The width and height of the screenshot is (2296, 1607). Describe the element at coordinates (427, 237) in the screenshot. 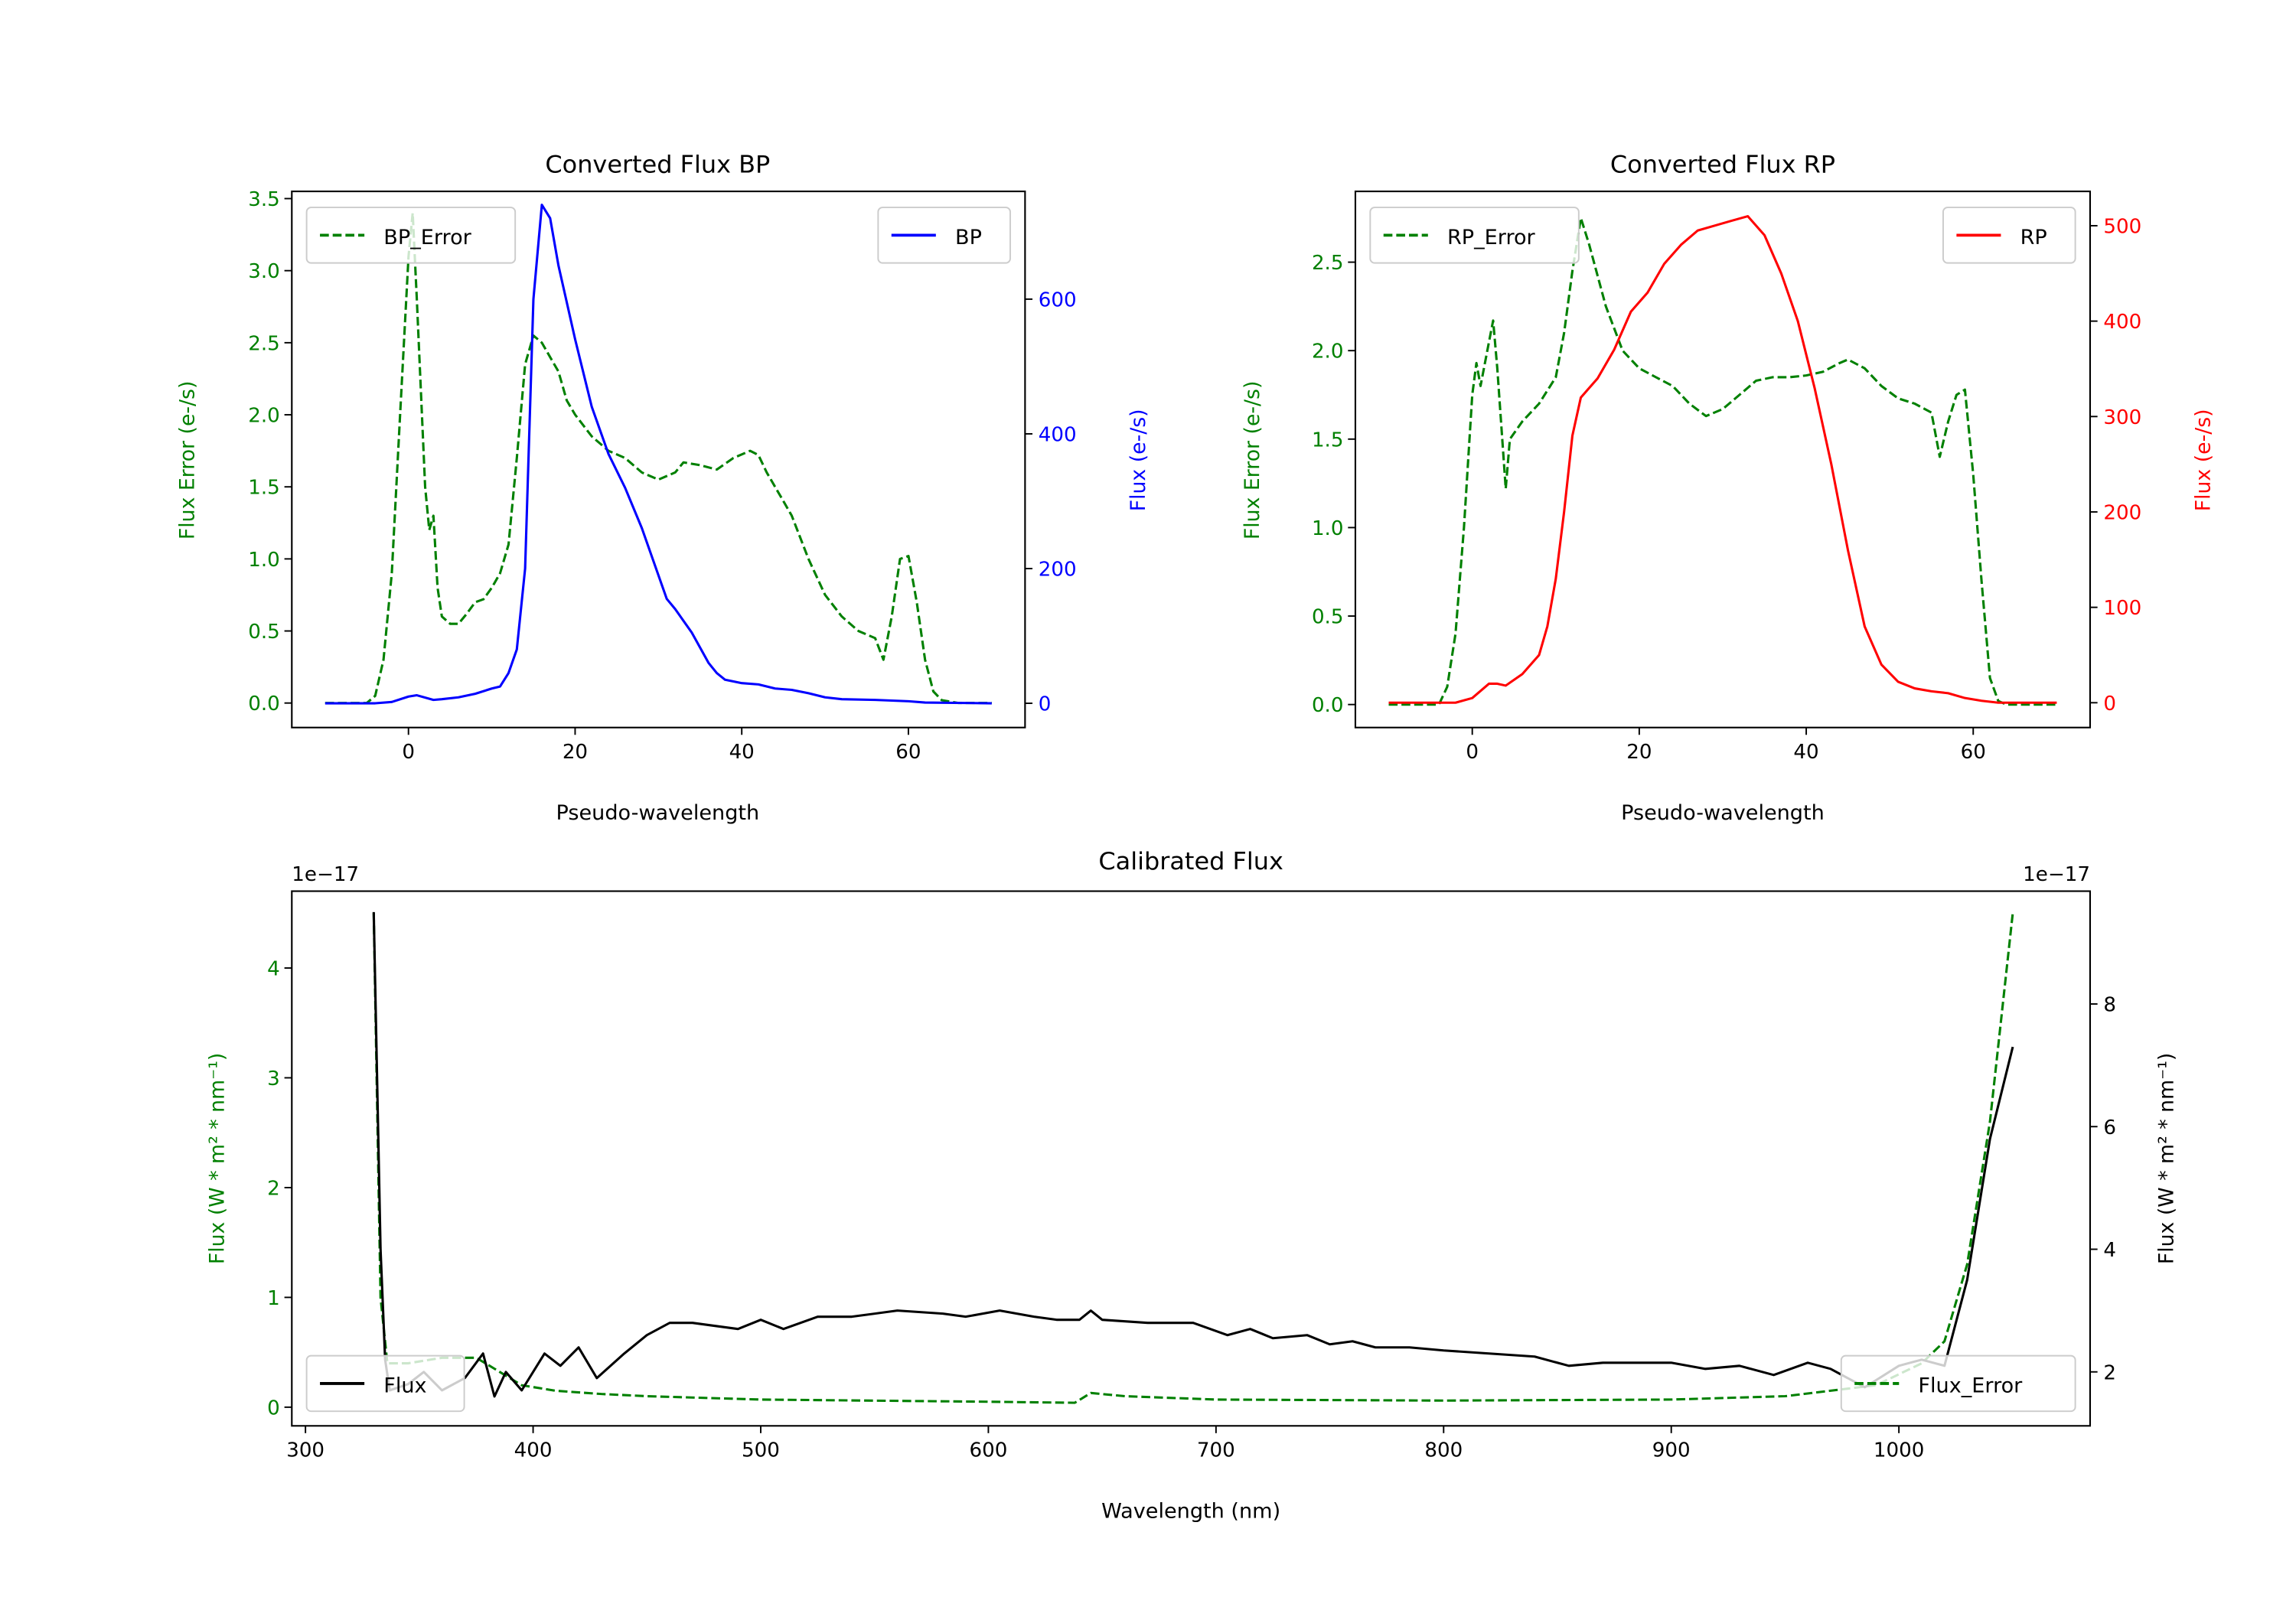

I see `legend-label: BP_Error` at that location.